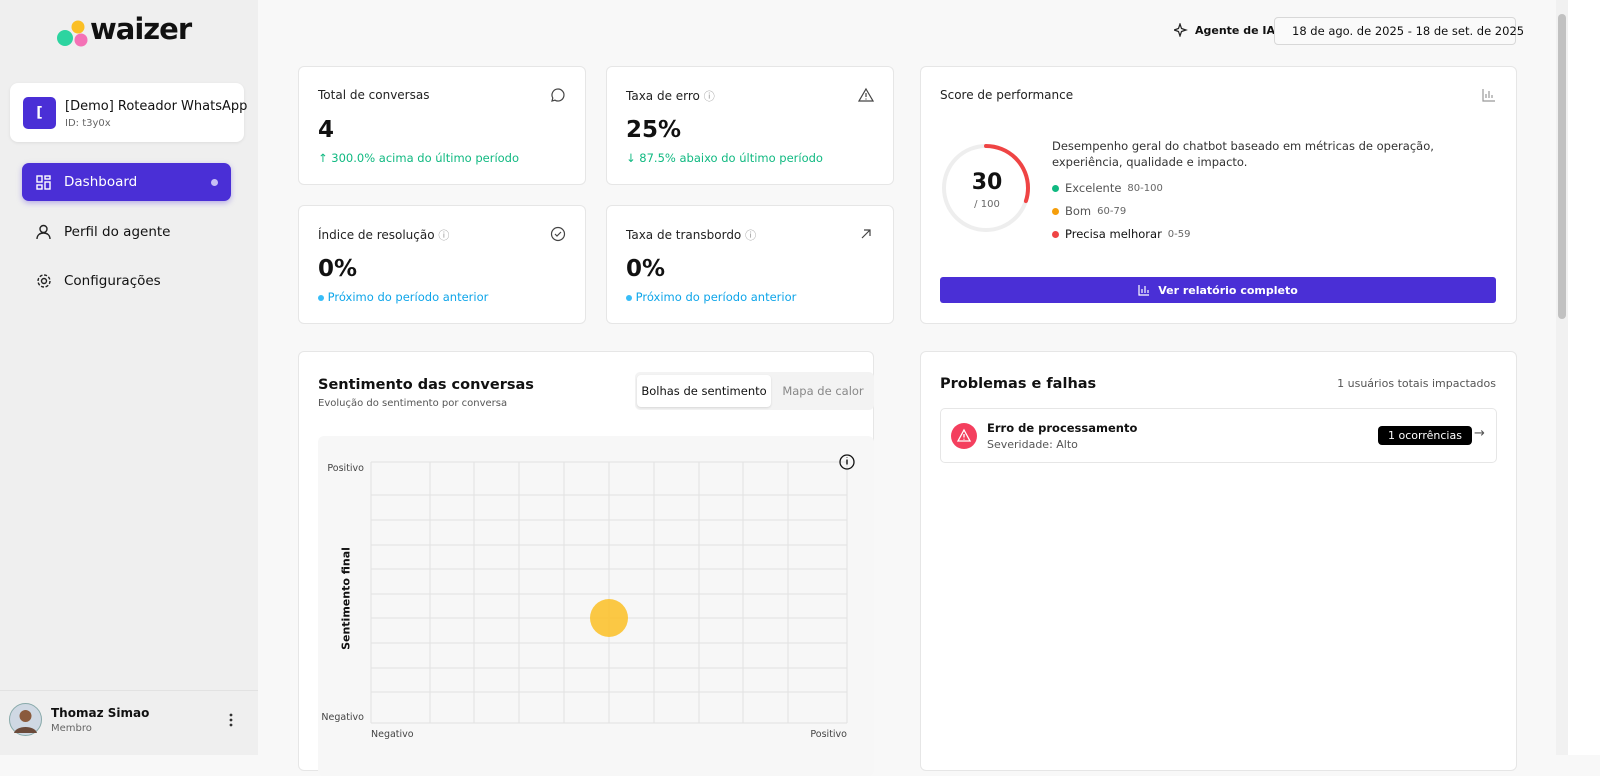 This screenshot has width=1600, height=776. What do you see at coordinates (141, 29) in the screenshot?
I see `logo-text: waizer` at bounding box center [141, 29].